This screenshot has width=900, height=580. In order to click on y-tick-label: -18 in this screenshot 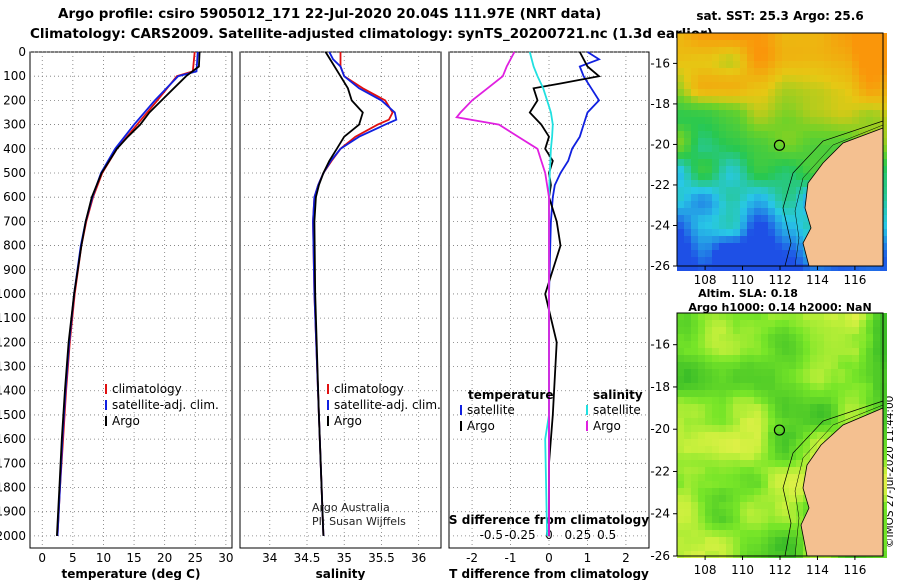, I will do `click(660, 387)`.